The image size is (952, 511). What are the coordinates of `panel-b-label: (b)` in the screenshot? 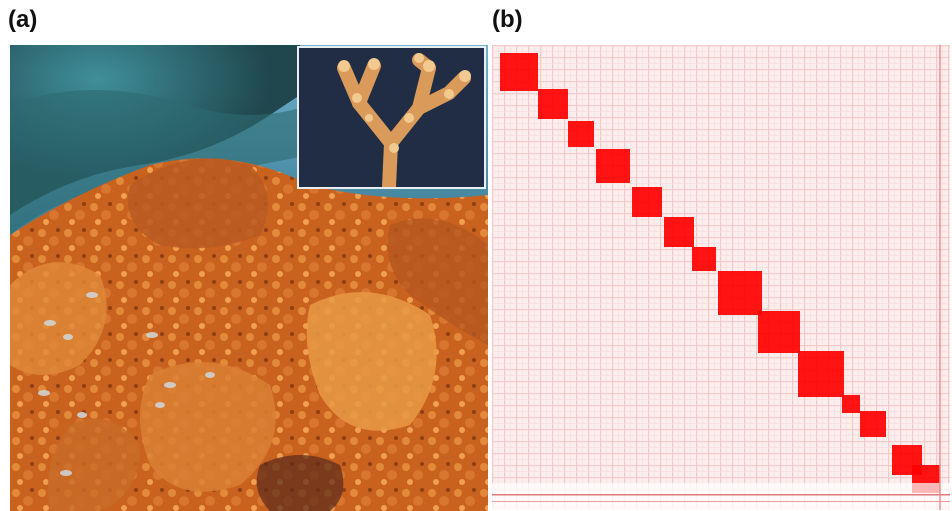 It's located at (507, 19).